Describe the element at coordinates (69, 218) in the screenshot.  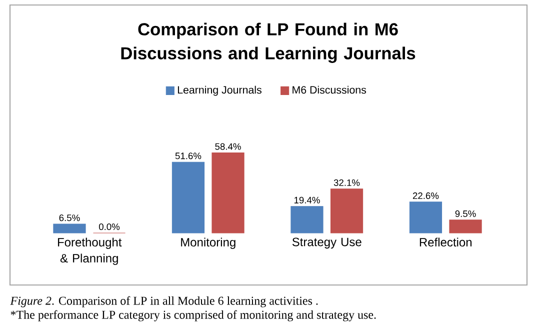
I see `data-label: 6.5%` at that location.